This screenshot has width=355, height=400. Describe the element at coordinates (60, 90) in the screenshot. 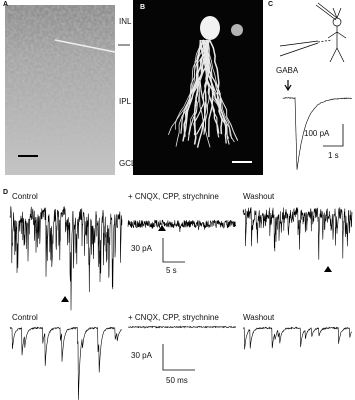

I see `micrograph-texture` at that location.